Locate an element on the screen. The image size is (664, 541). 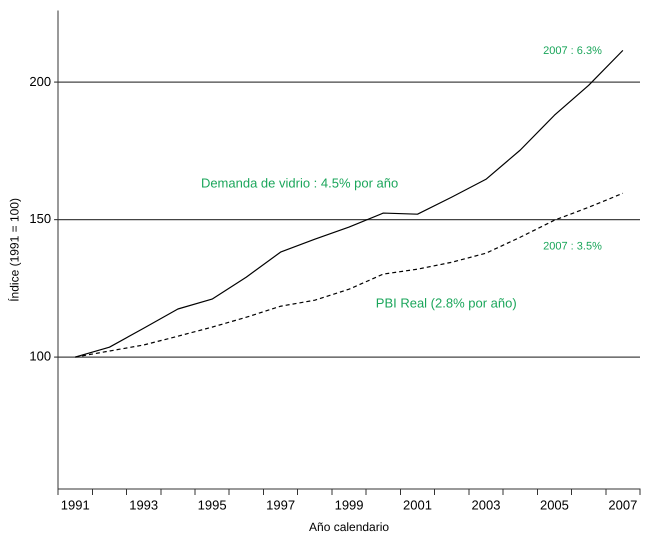
x-tick-label: 1995 is located at coordinates (212, 504).